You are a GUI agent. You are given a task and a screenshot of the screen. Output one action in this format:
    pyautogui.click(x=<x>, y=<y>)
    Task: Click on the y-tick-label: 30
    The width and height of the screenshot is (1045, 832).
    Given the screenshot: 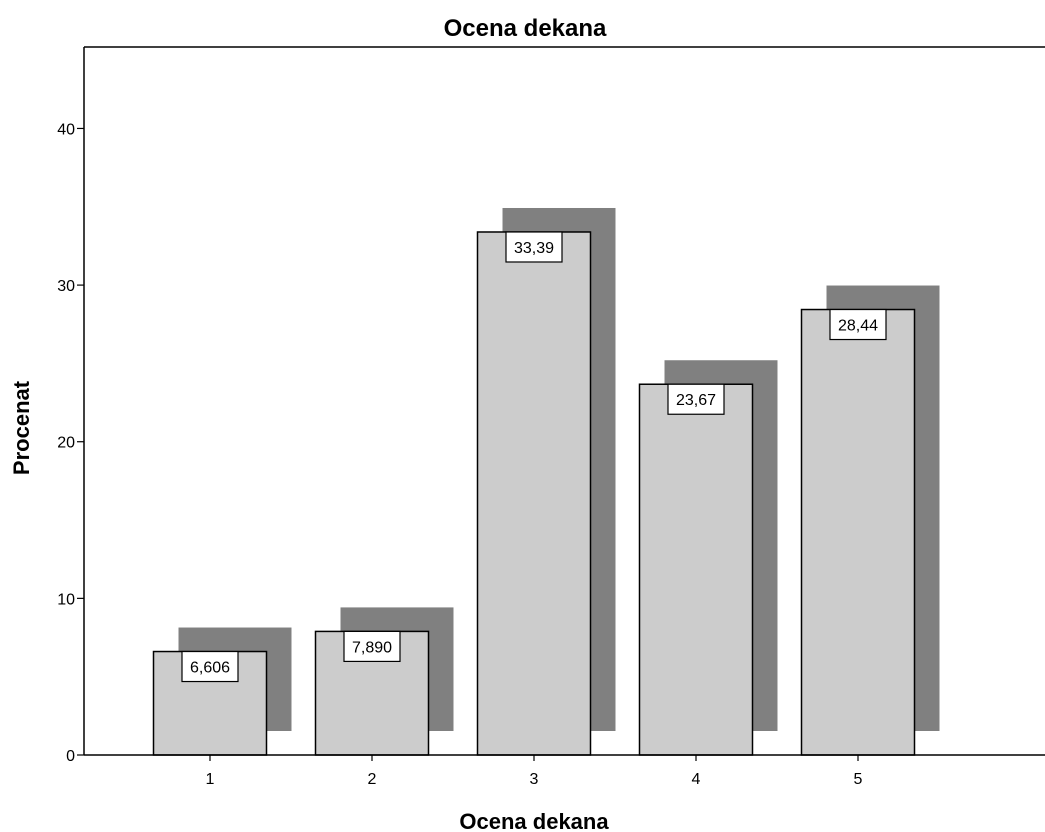 What is the action you would take?
    pyautogui.click(x=66, y=286)
    